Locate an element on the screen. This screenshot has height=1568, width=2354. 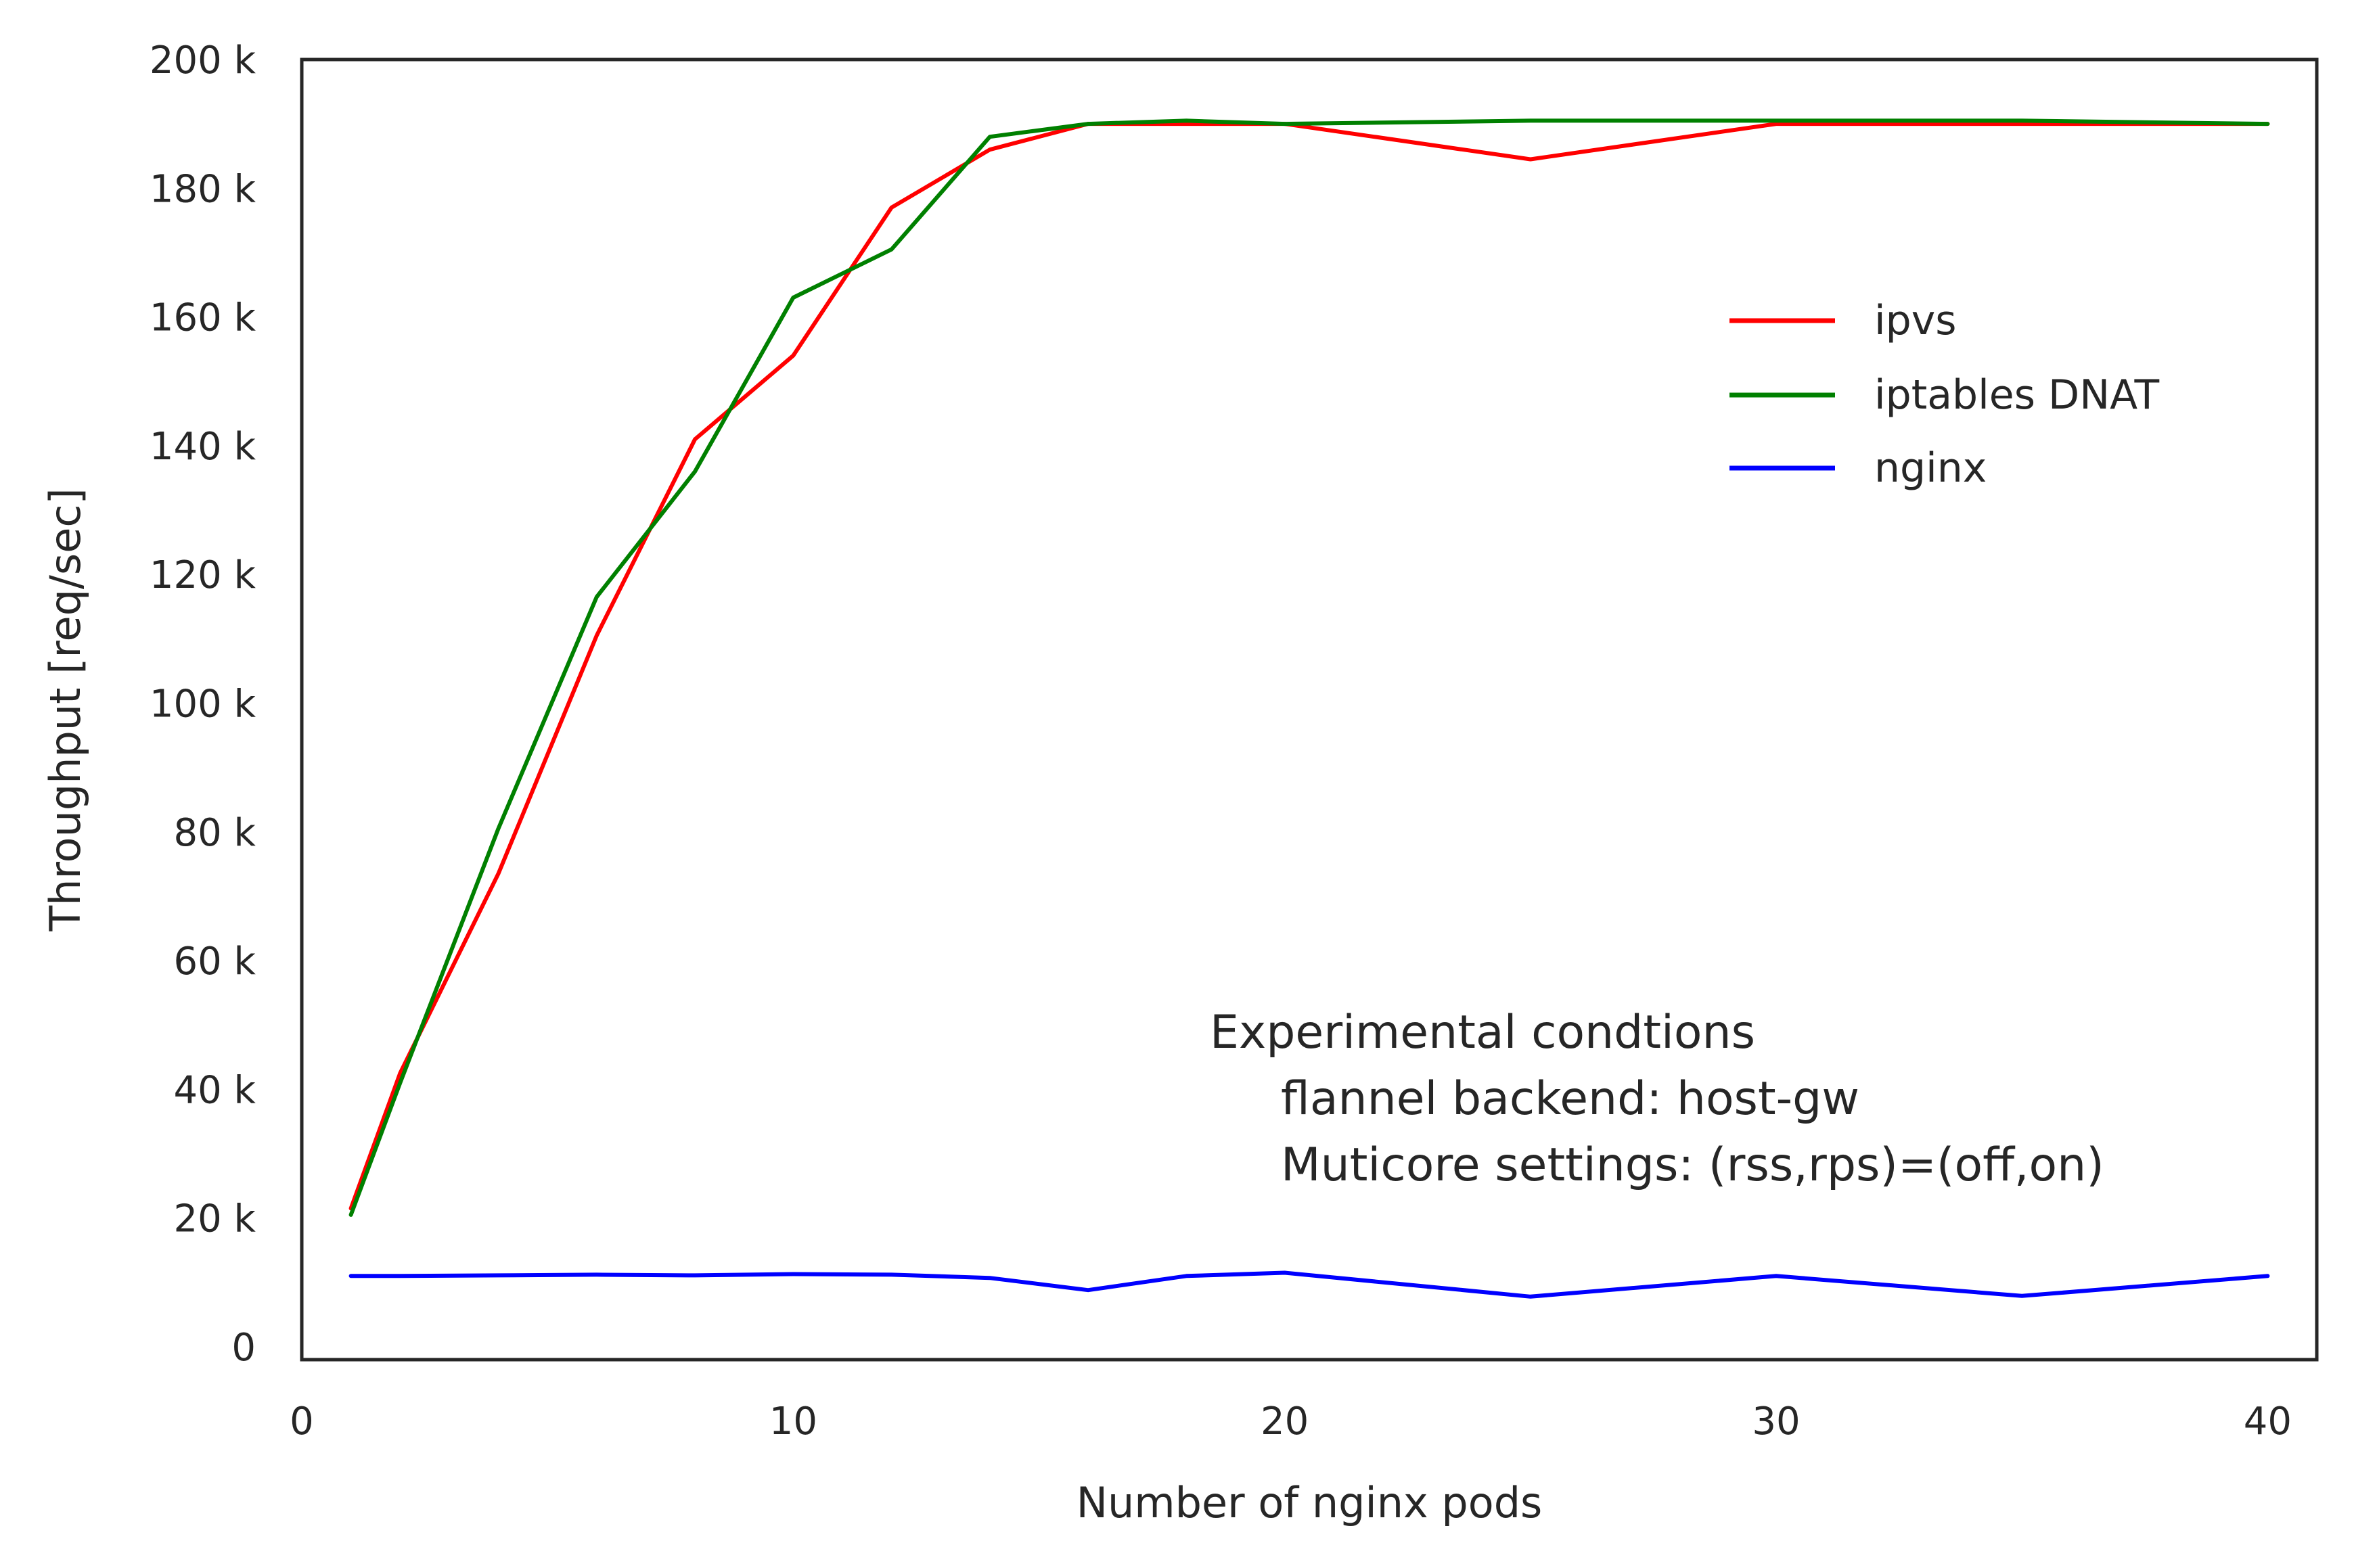
legend-label-iptables-dnat: iptables DNAT is located at coordinates (2017, 395).